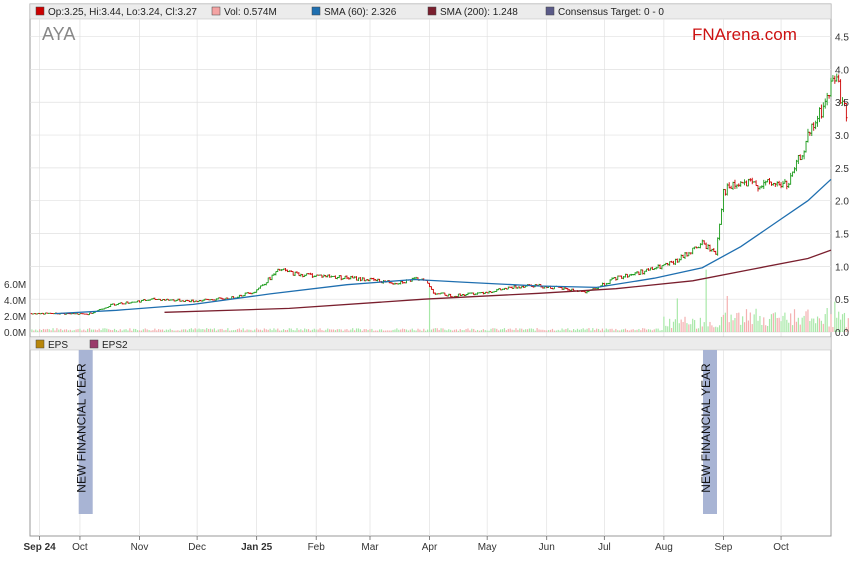  Describe the element at coordinates (430, 547) in the screenshot. I see `date-tick-label: Apr` at that location.